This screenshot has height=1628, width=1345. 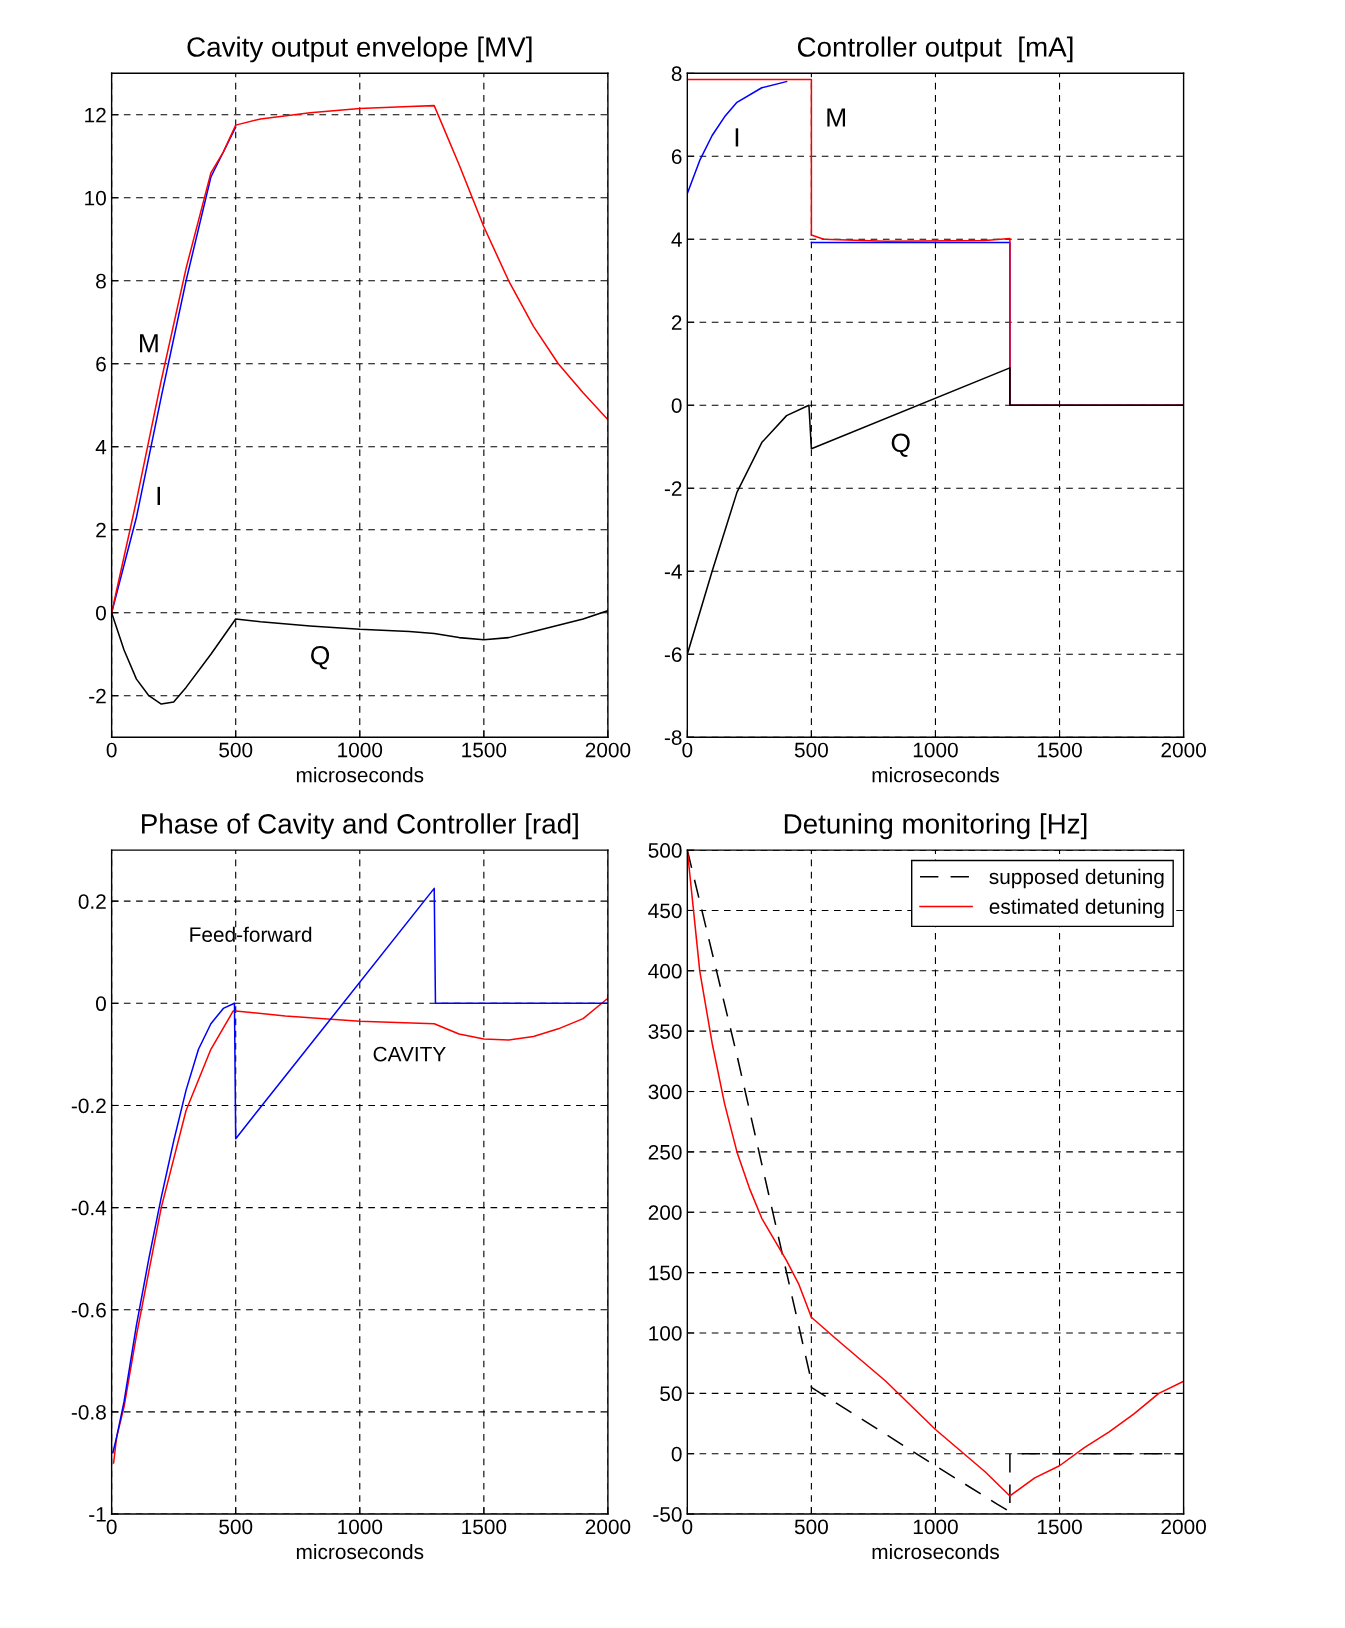 What do you see at coordinates (95, 198) in the screenshot?
I see `y-tick-label: 10` at bounding box center [95, 198].